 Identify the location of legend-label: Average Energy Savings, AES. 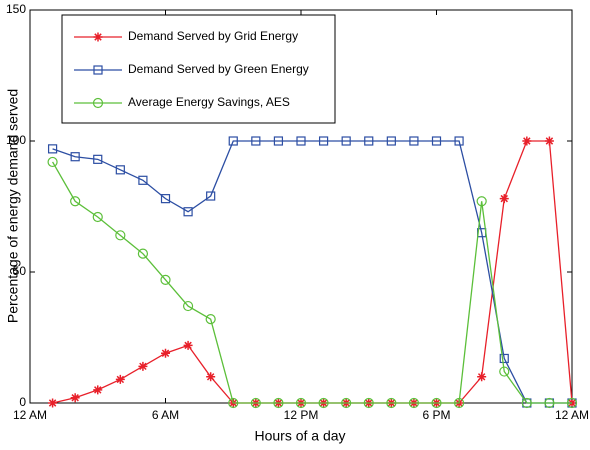
(209, 102).